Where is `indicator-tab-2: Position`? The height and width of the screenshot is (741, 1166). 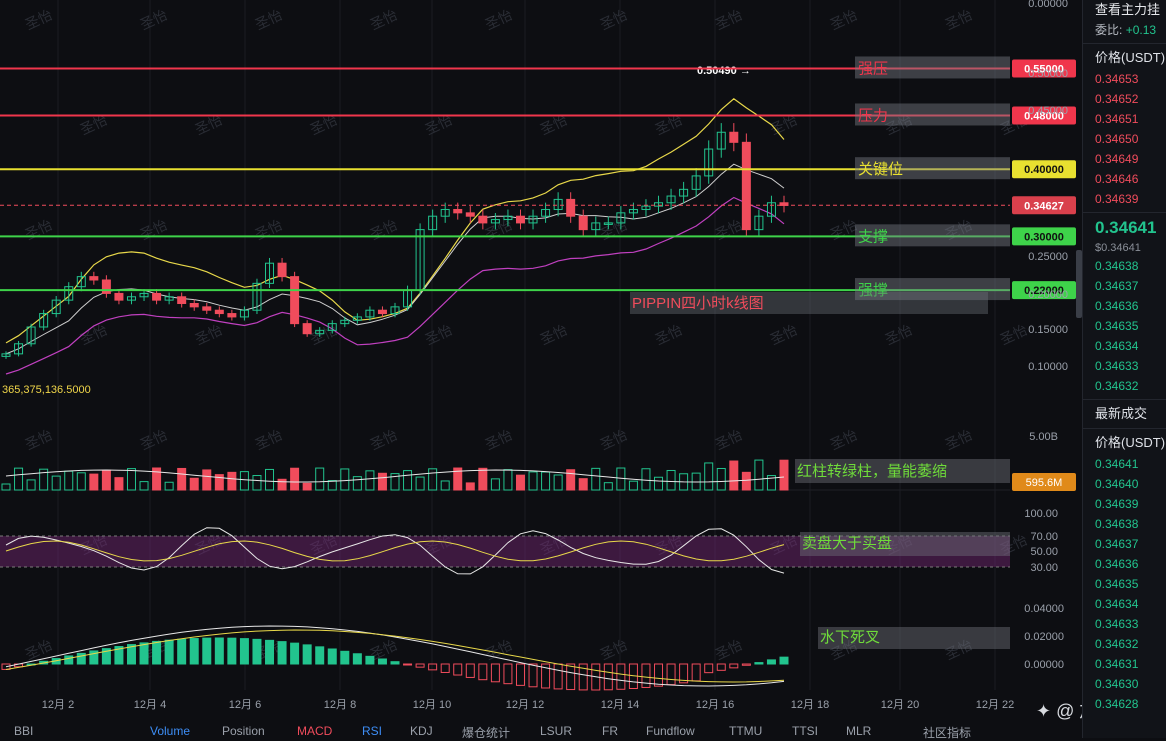
indicator-tab-2: Position is located at coordinates (243, 731).